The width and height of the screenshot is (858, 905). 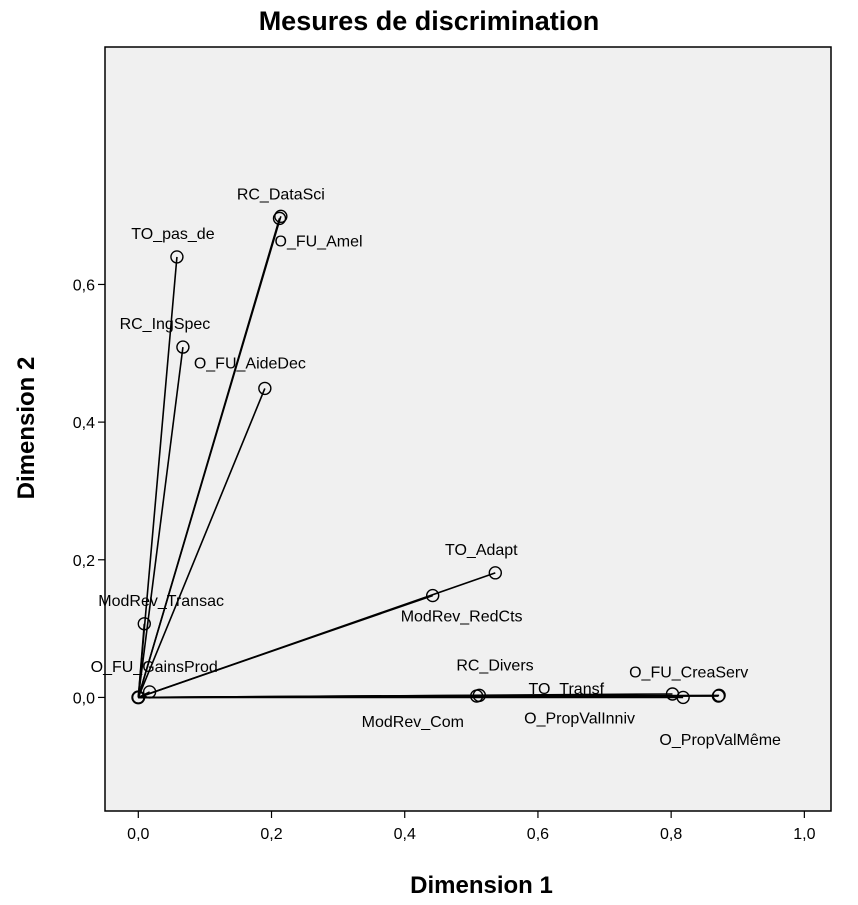 I want to click on y-tick-label: 0,6, so click(x=84, y=285).